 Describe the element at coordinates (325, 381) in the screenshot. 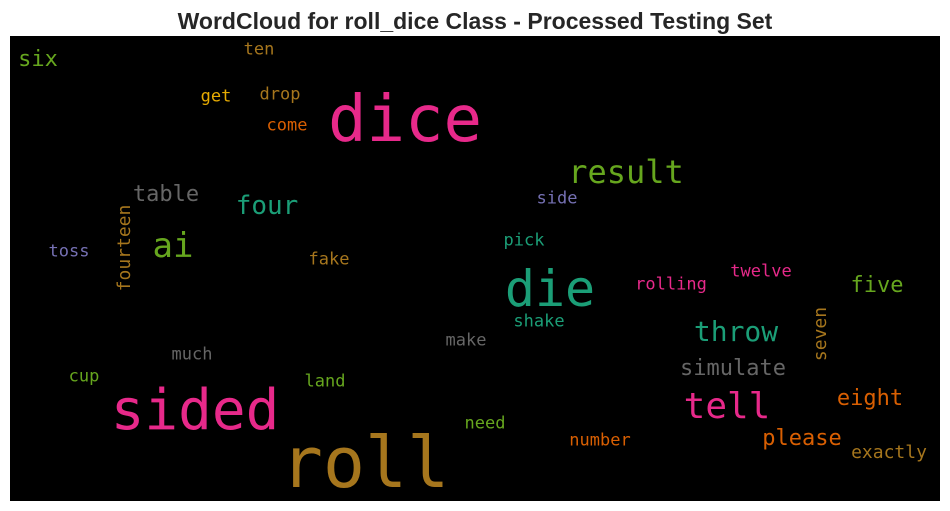

I see `word-land: land` at that location.